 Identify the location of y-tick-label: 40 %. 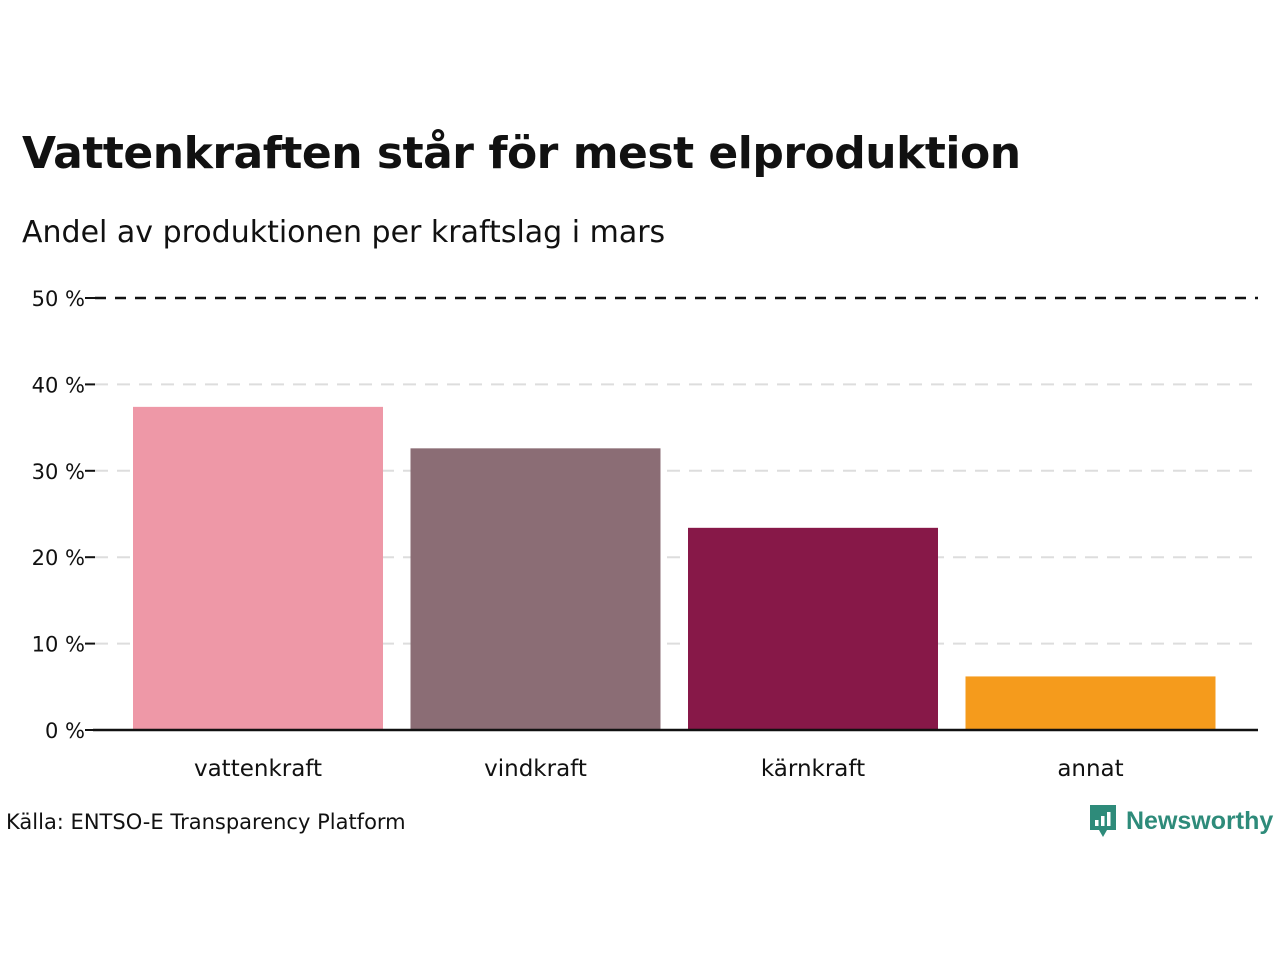
(58, 385).